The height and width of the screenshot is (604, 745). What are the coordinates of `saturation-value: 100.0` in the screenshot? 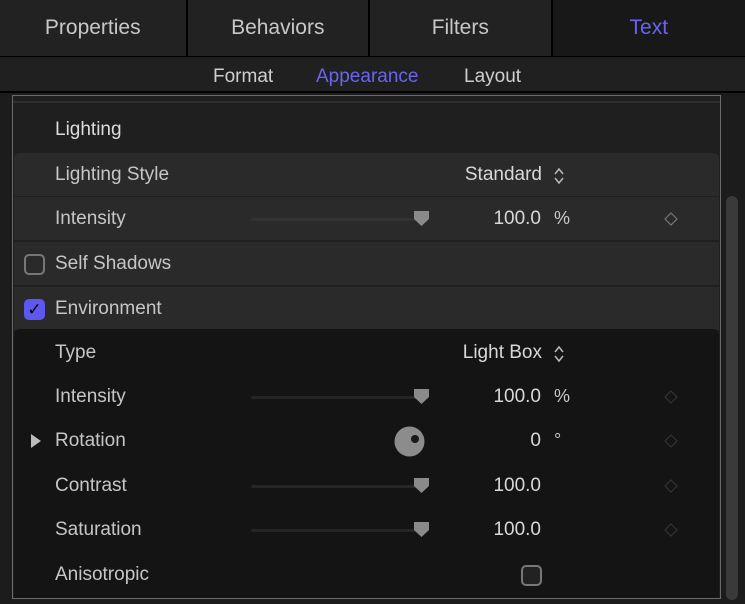 It's located at (517, 529).